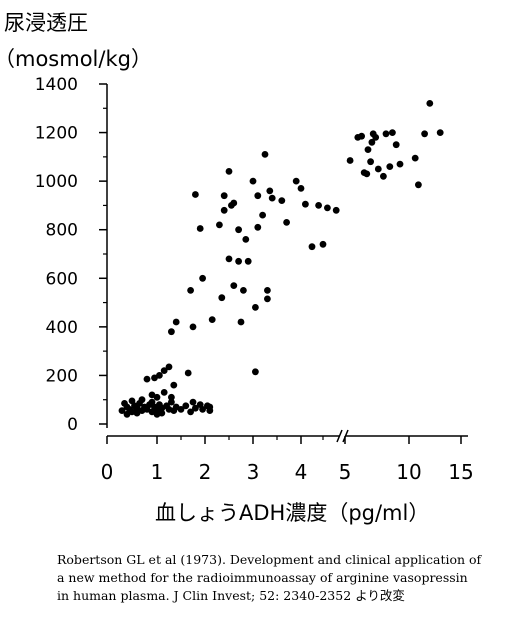  Describe the element at coordinates (56, 85) in the screenshot. I see `y-tick-label: 1400` at that location.